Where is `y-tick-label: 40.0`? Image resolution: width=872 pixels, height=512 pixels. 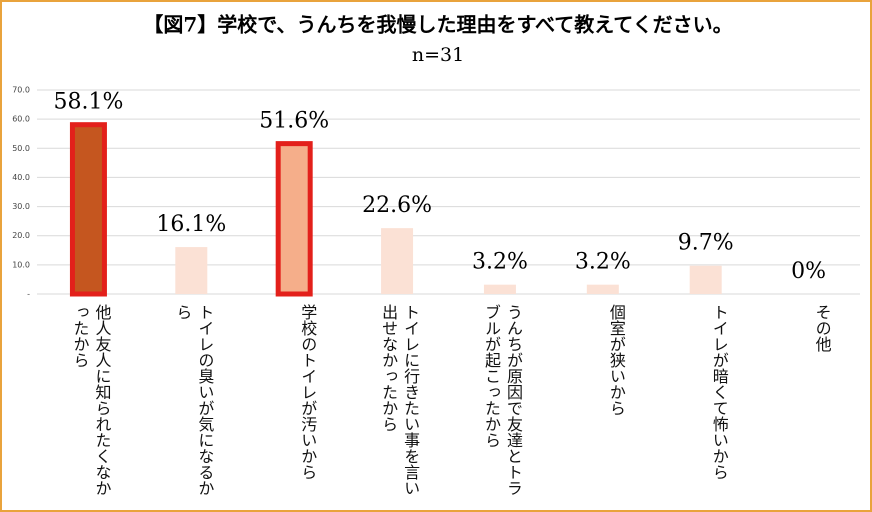
y-tick-label: 40.0 is located at coordinates (21, 177).